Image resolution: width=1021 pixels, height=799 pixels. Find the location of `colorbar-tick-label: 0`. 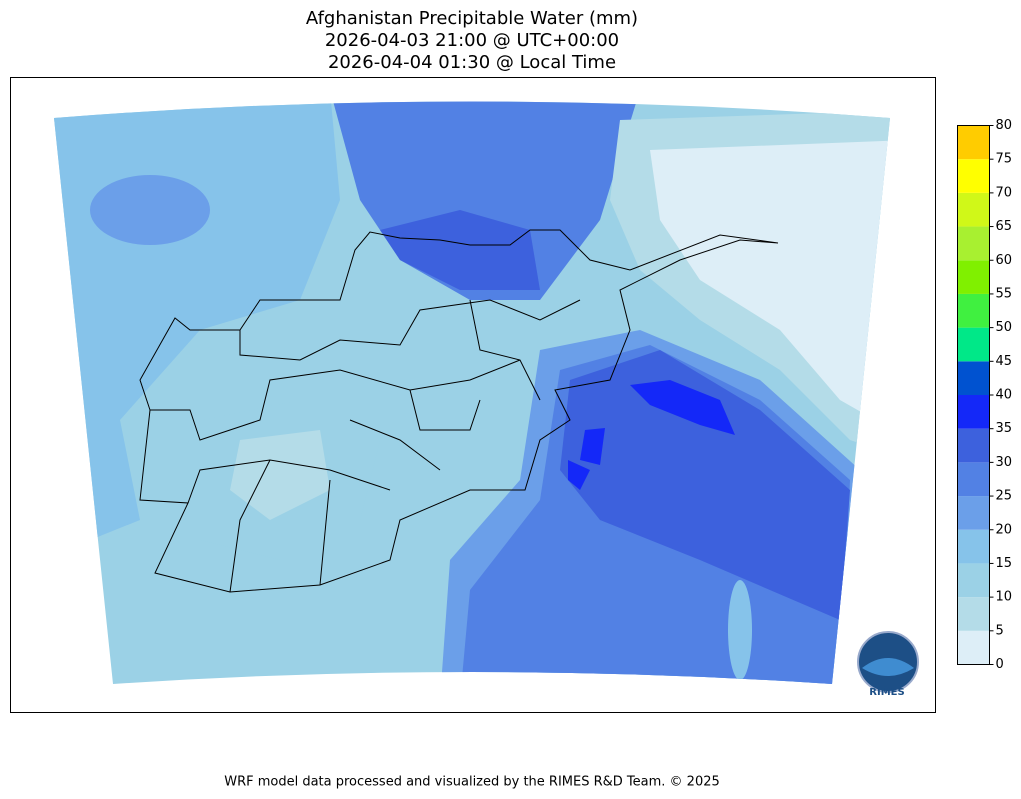

colorbar-tick-label: 0 is located at coordinates (1000, 664).